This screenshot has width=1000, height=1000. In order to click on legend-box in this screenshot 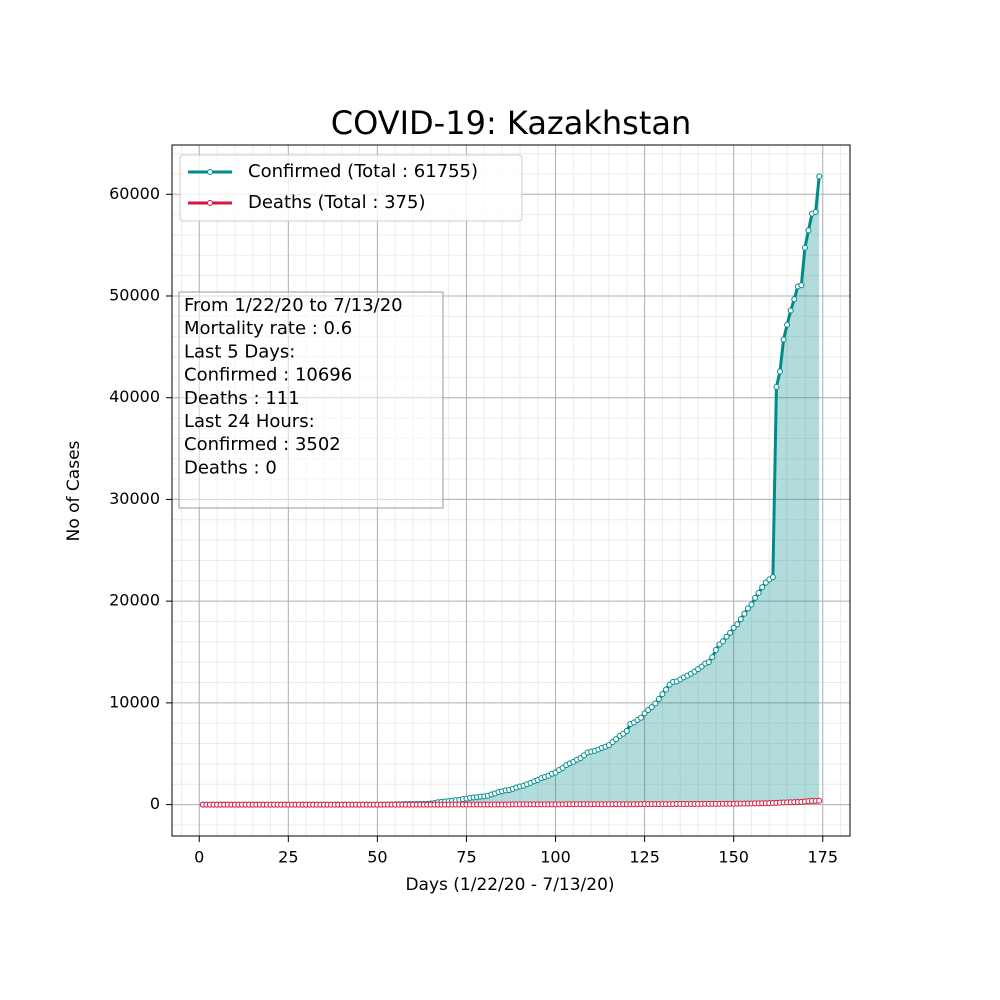, I will do `click(351, 188)`.